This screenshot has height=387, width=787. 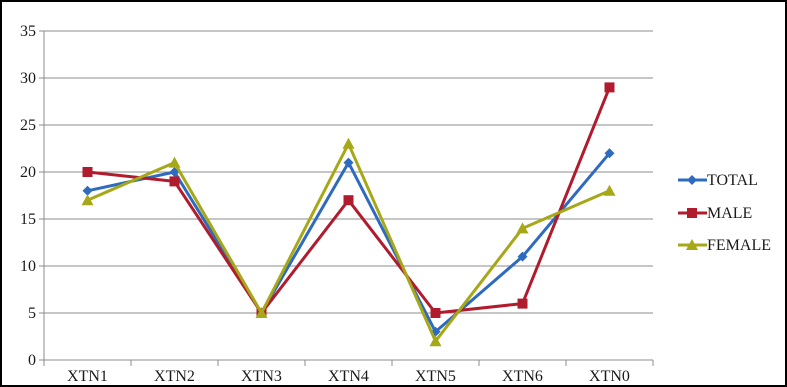 I want to click on legend-label-male: MALE, so click(x=729, y=213).